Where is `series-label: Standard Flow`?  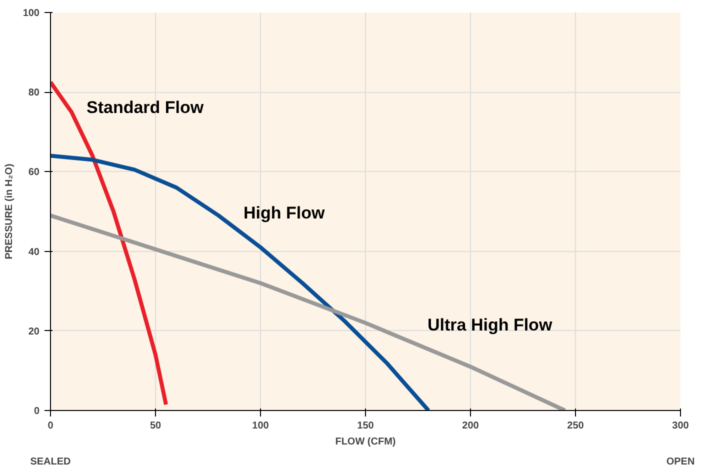
series-label: Standard Flow is located at coordinates (145, 107).